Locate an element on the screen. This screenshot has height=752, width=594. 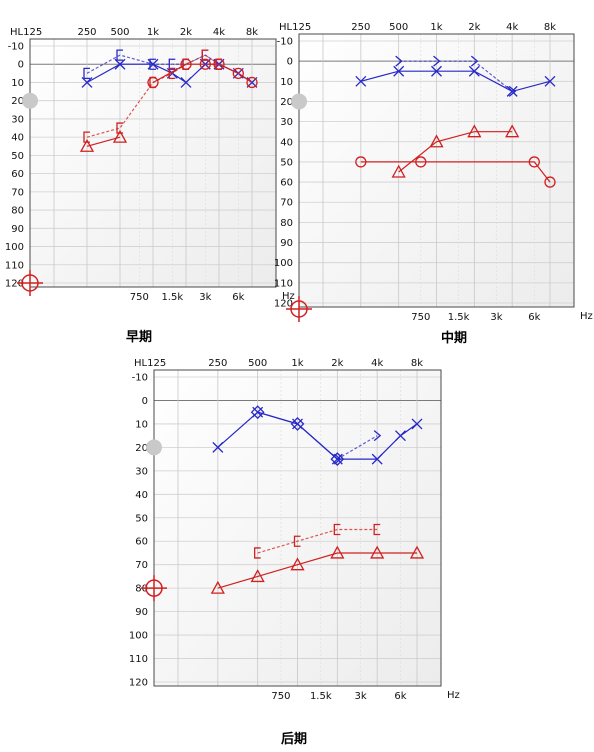
y-tick-label: 50 is located at coordinates (17, 156).